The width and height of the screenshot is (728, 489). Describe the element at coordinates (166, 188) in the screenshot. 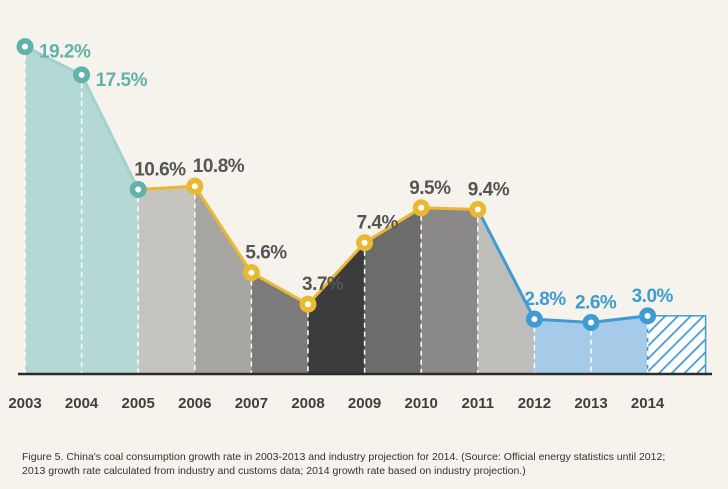

I see `series-line-2005` at that location.